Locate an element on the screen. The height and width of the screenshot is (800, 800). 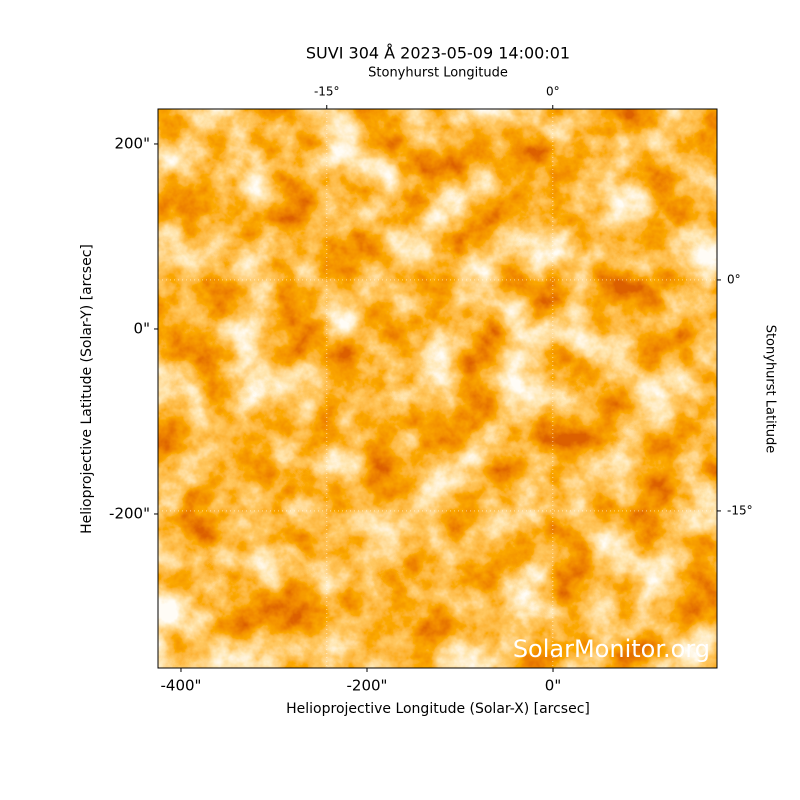
watermark: SolarMonitor.org is located at coordinates (611, 649).